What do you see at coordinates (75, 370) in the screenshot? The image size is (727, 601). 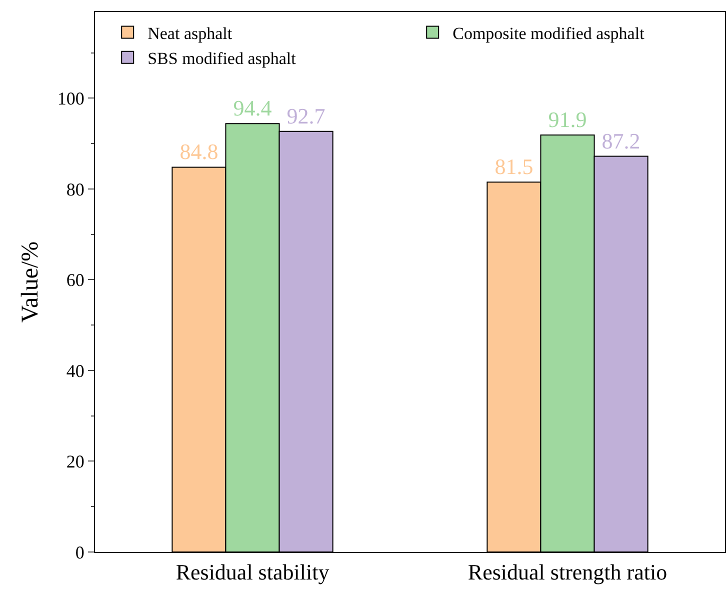 I see `y-tick-label: 40` at bounding box center [75, 370].